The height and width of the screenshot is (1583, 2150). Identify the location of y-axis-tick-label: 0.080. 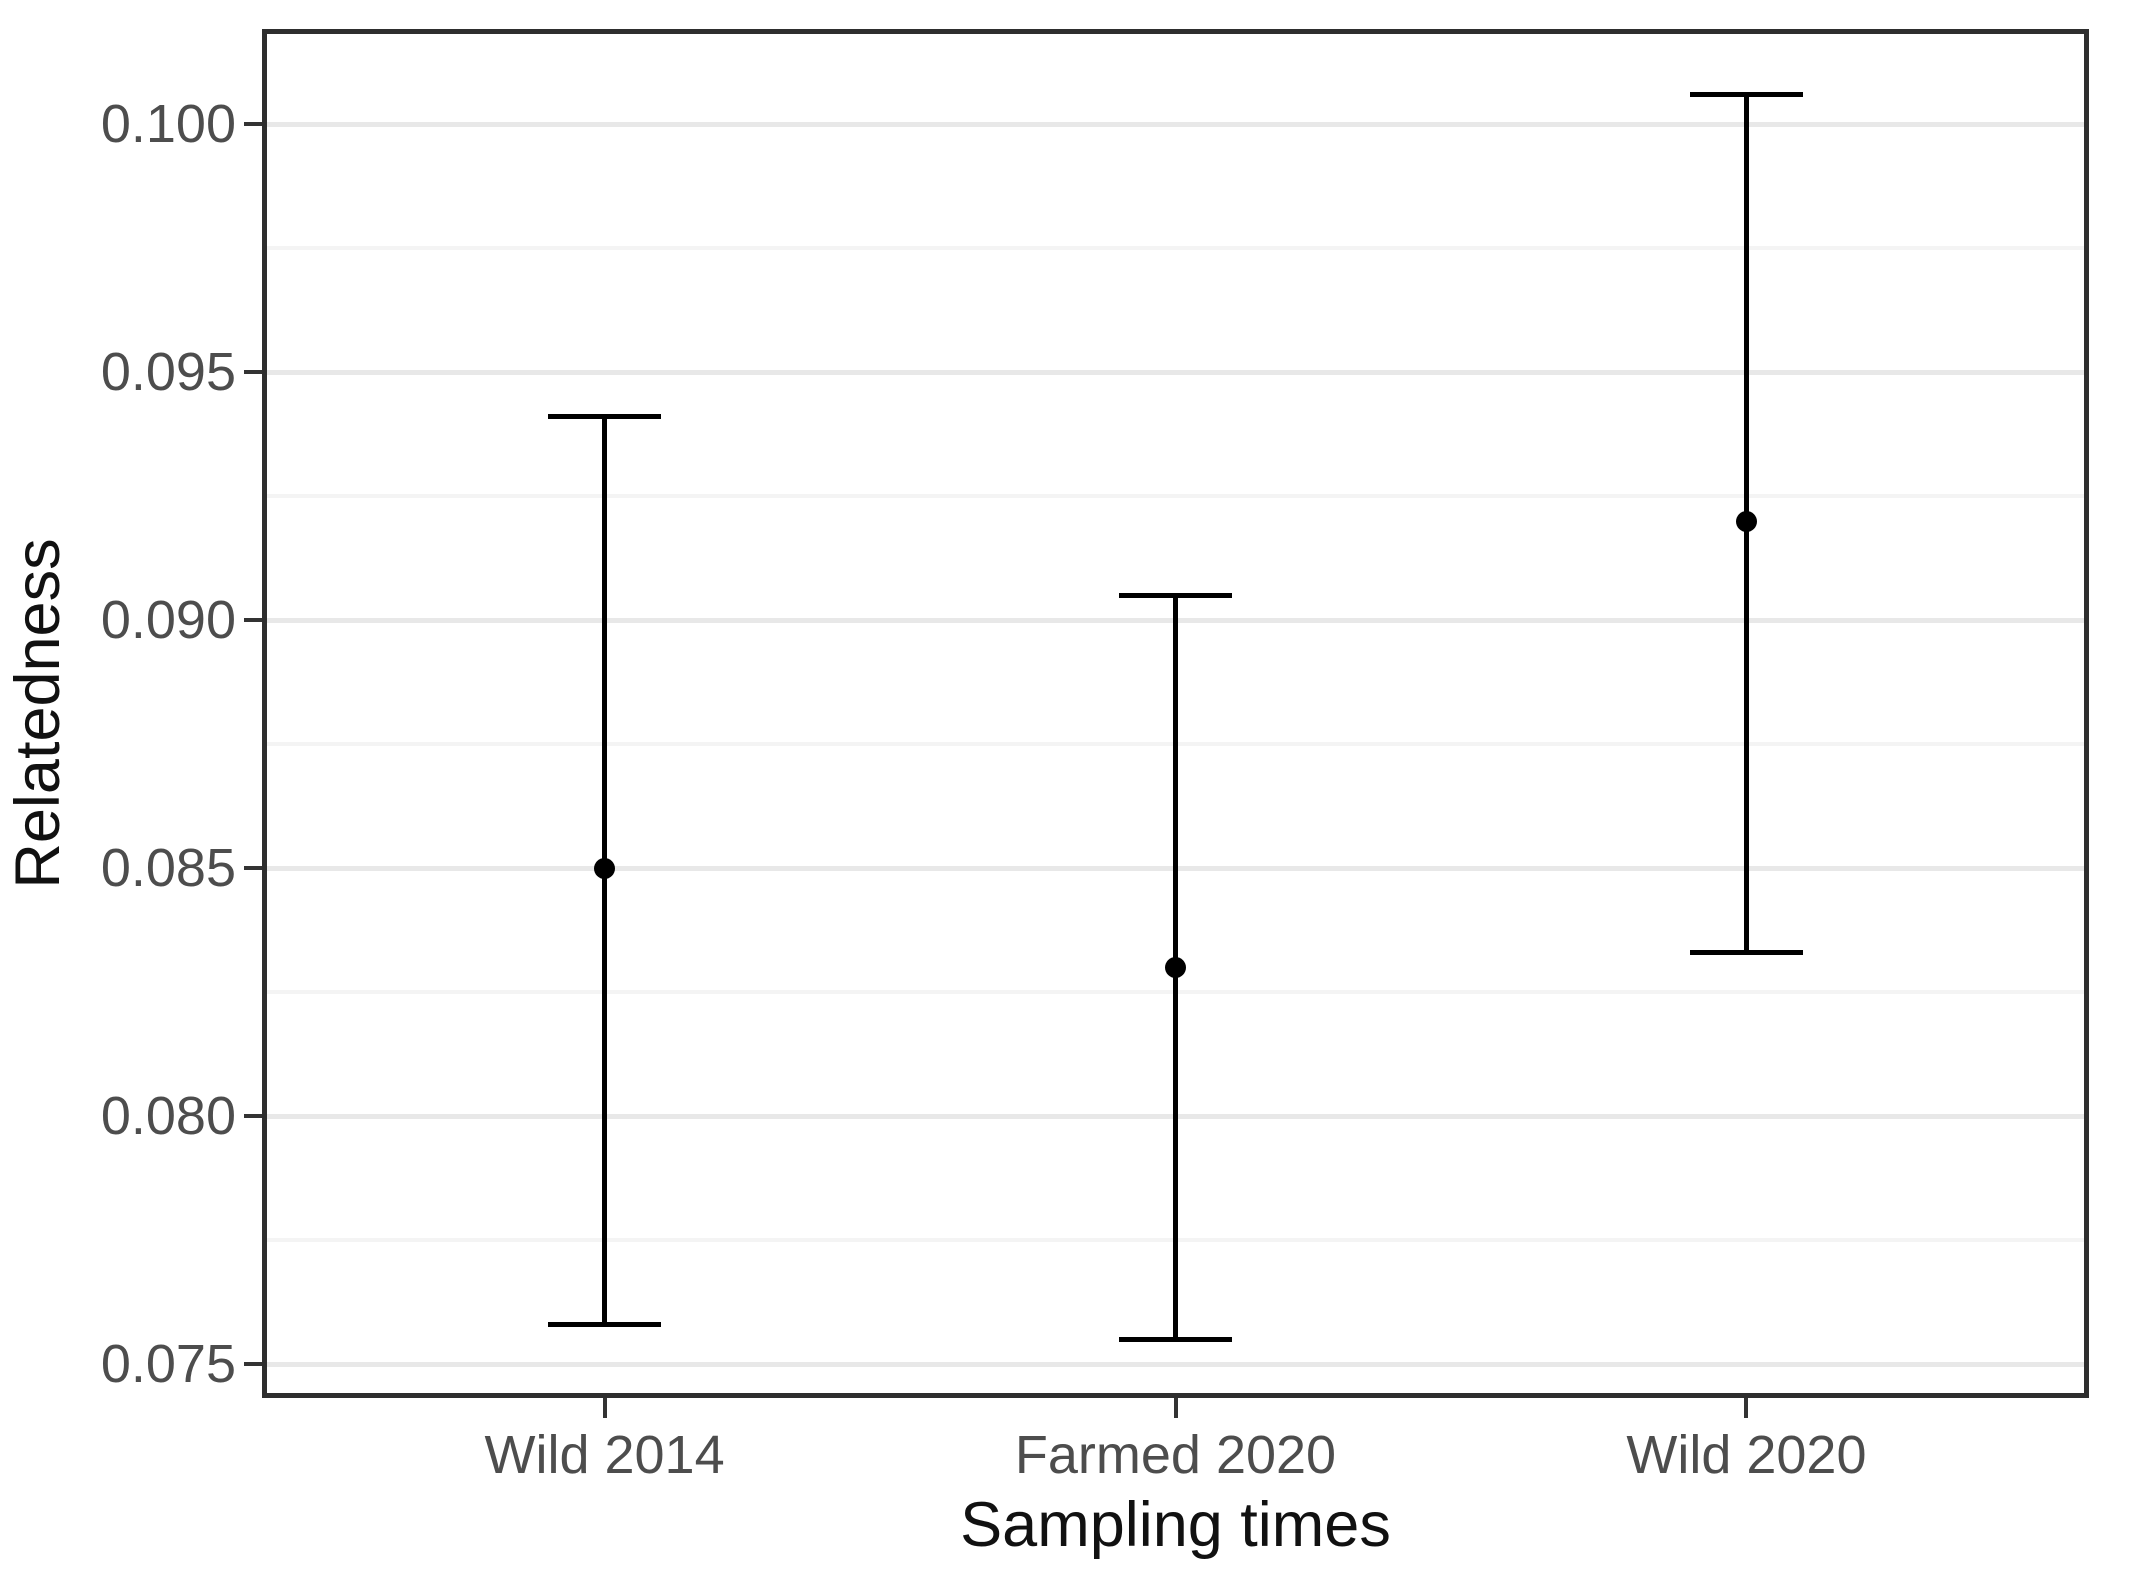
(168, 1116).